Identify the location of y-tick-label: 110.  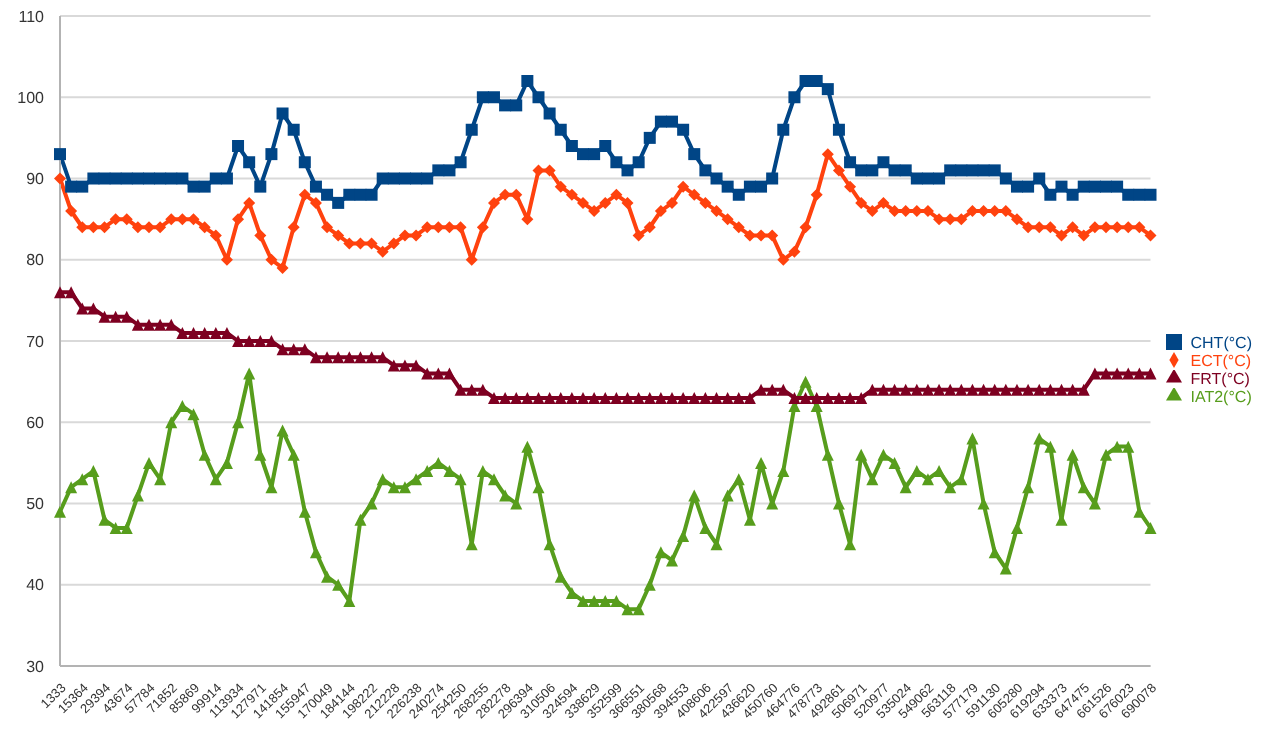
(32, 16).